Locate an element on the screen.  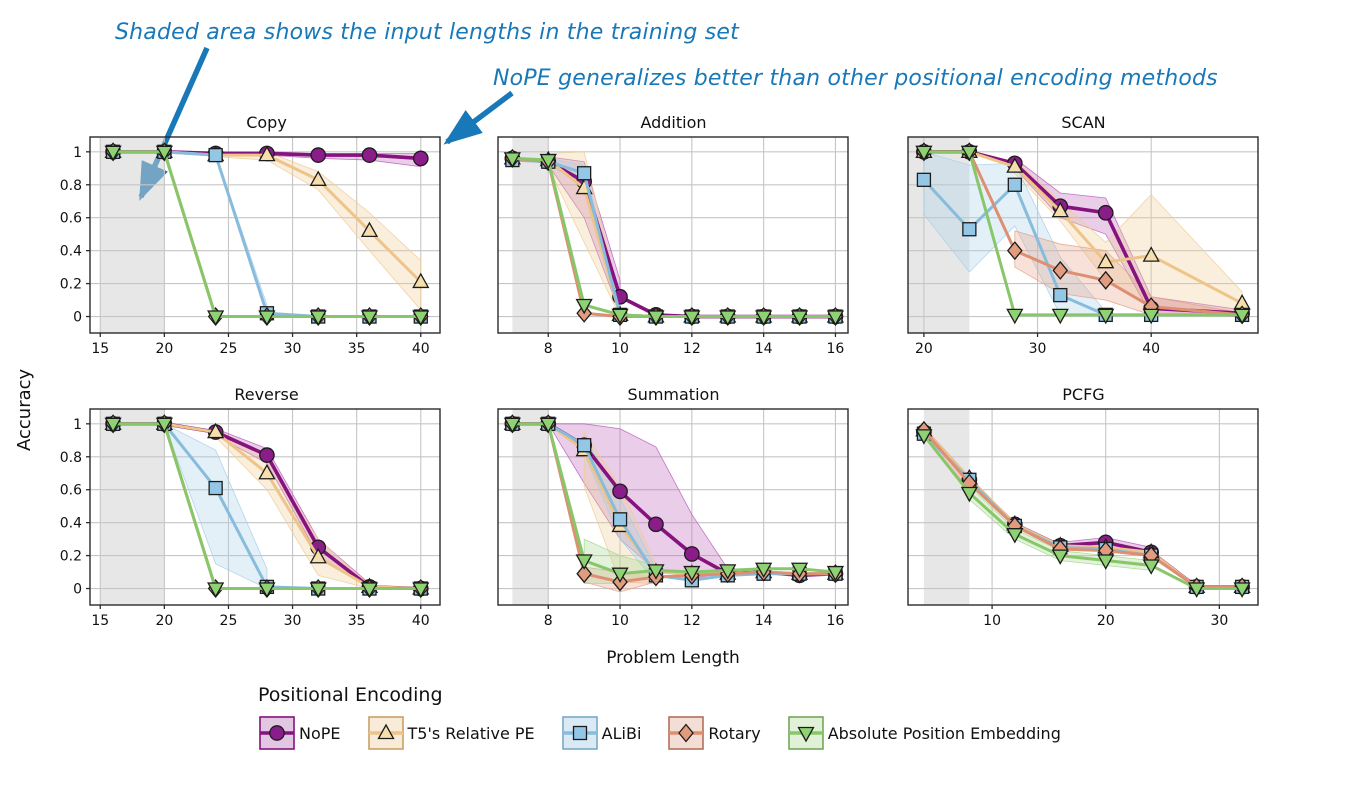
legend-item-nope: NoPE is located at coordinates (299, 733).